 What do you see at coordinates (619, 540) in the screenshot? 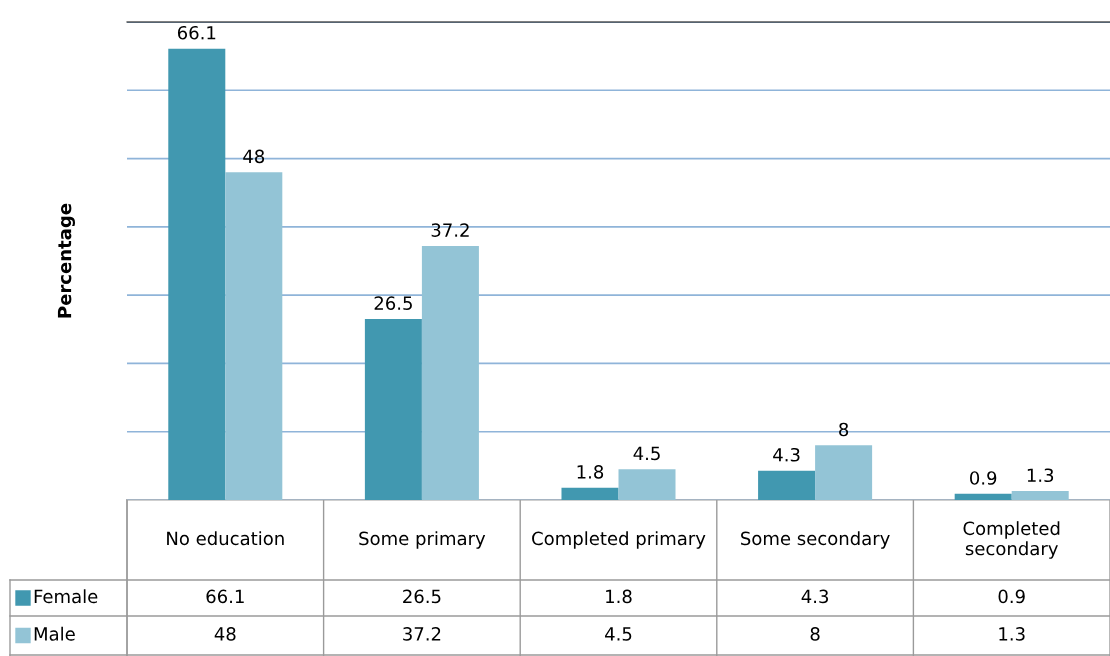
I see `x-tick-label: Completed primary` at bounding box center [619, 540].